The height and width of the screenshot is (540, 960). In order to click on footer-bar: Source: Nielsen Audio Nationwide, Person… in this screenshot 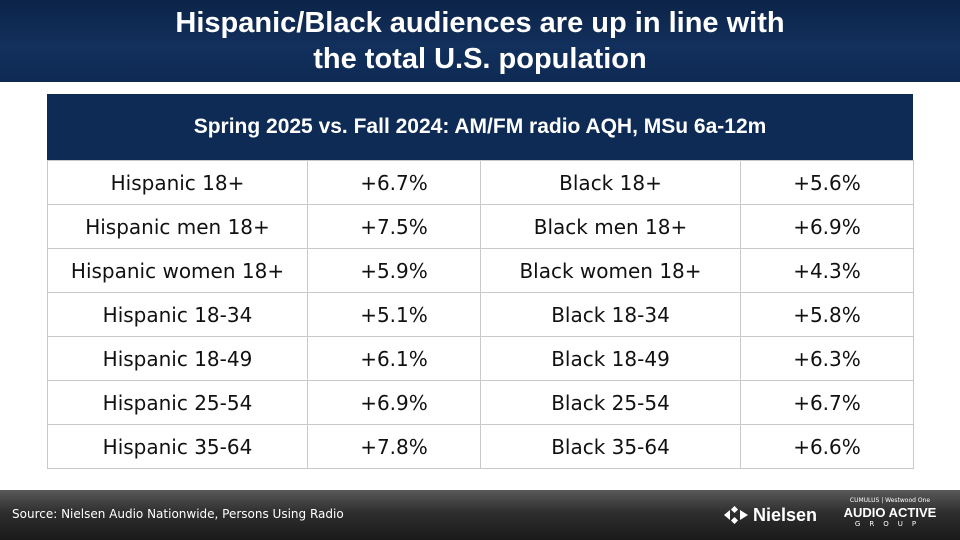, I will do `click(480, 515)`.